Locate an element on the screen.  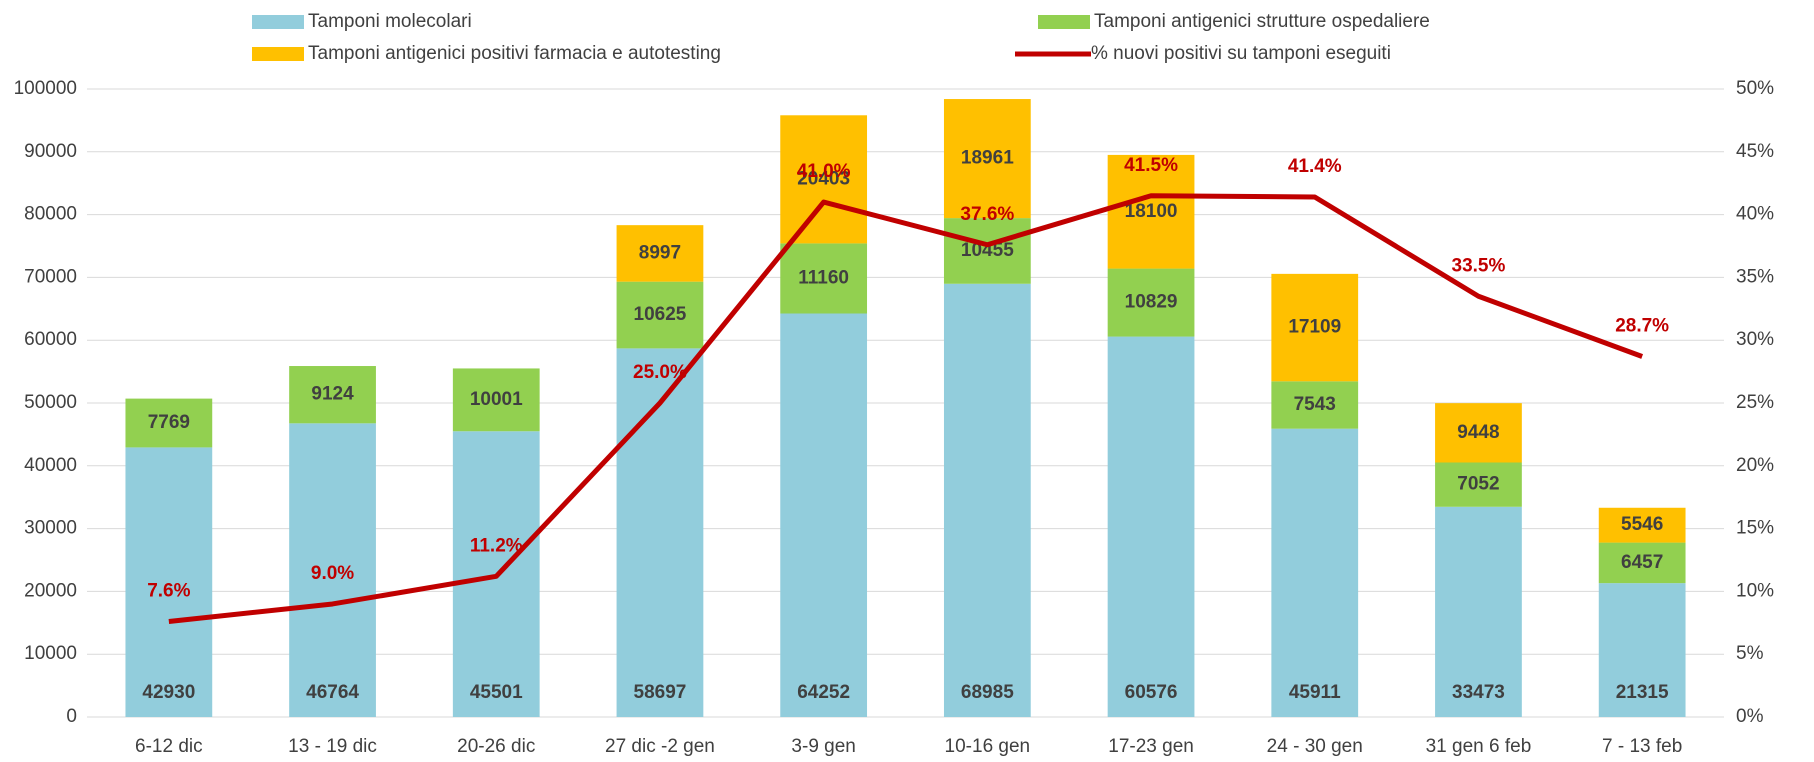
line-value-label: 41.0% is located at coordinates (824, 171).